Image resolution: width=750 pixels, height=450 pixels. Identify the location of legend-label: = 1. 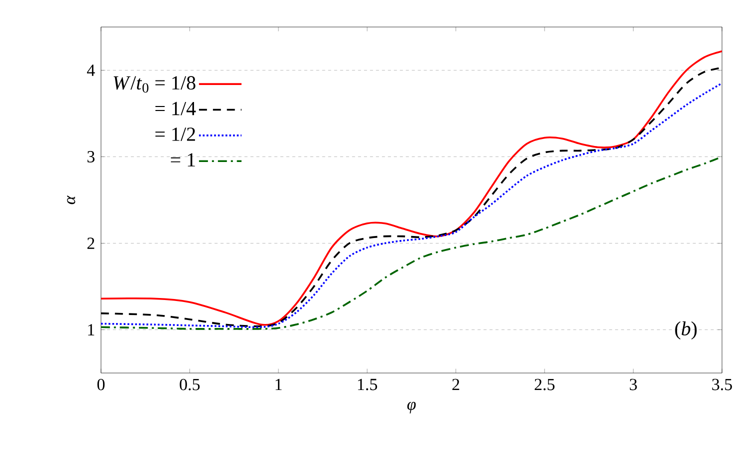
(182, 159).